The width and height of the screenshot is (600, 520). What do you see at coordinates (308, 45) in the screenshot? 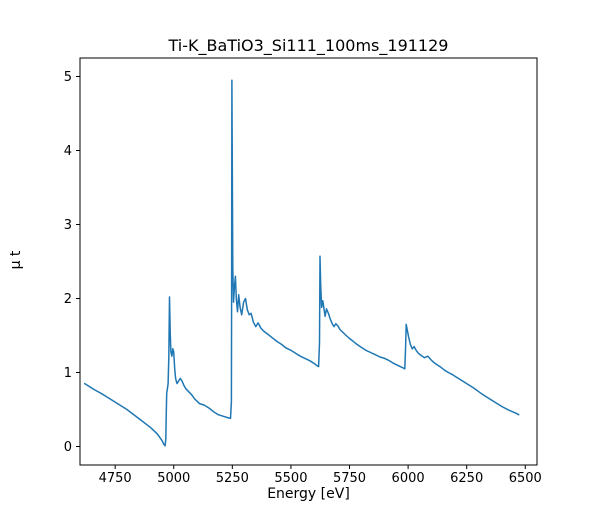
I see `chart-title: Ti-K_BaTiO3_Si111_100ms_191129` at bounding box center [308, 45].